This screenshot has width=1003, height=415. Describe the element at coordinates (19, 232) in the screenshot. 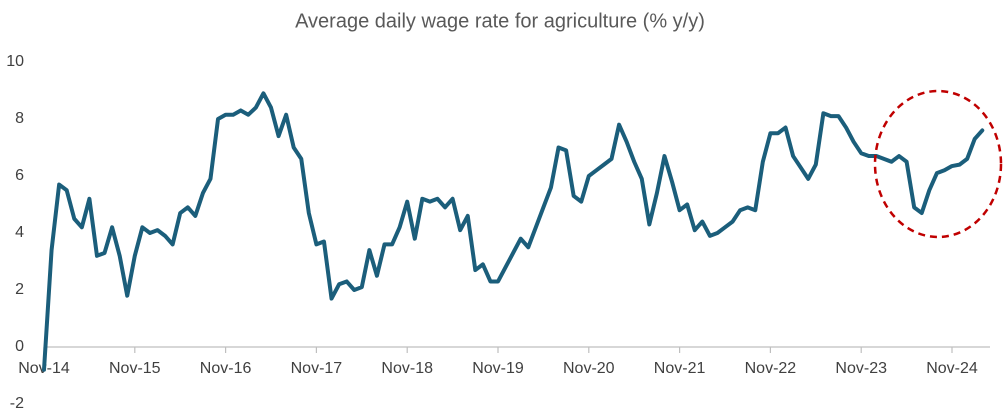

I see `y-tick-label: 4` at that location.